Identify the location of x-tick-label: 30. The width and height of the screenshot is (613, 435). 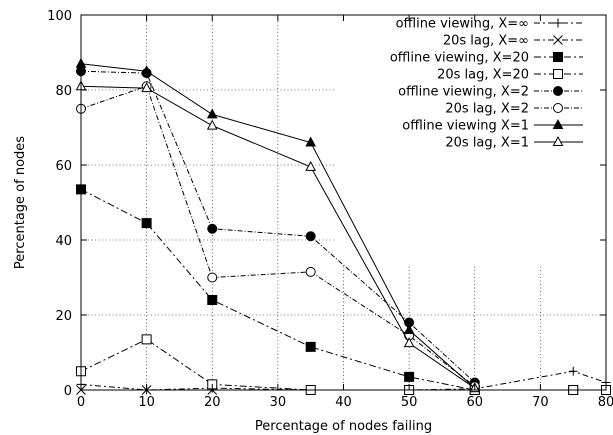
(278, 402).